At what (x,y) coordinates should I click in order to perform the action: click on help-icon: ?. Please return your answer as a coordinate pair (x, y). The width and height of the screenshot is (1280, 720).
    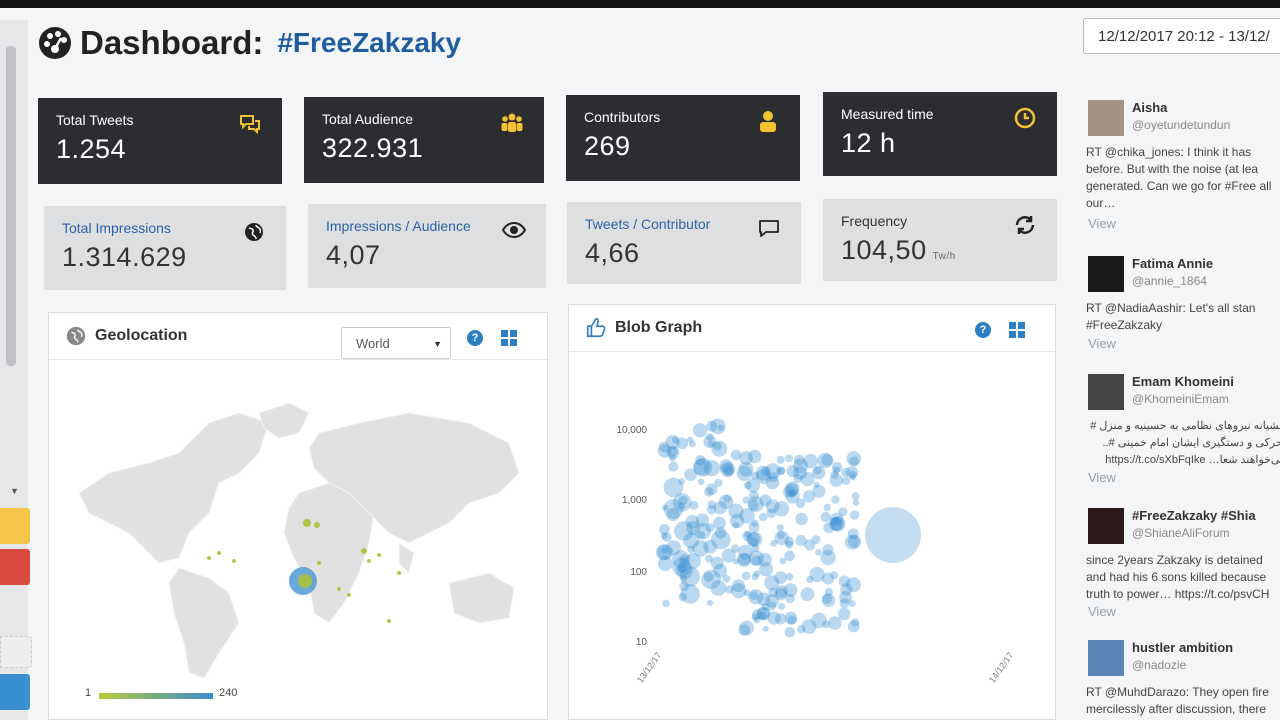
    Looking at the image, I should click on (475, 338).